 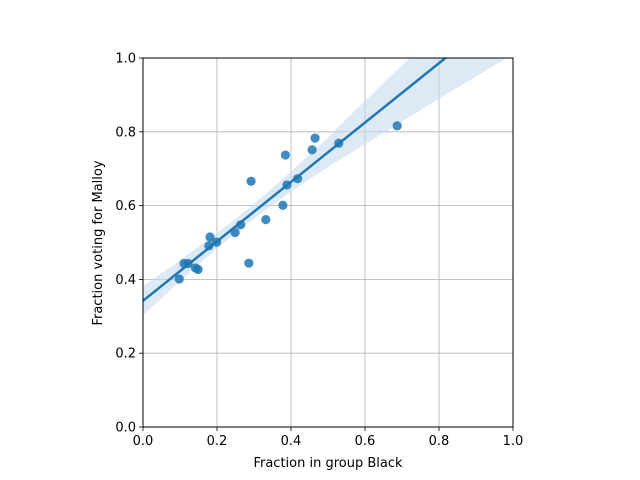 I want to click on data-points, so click(x=288, y=202).